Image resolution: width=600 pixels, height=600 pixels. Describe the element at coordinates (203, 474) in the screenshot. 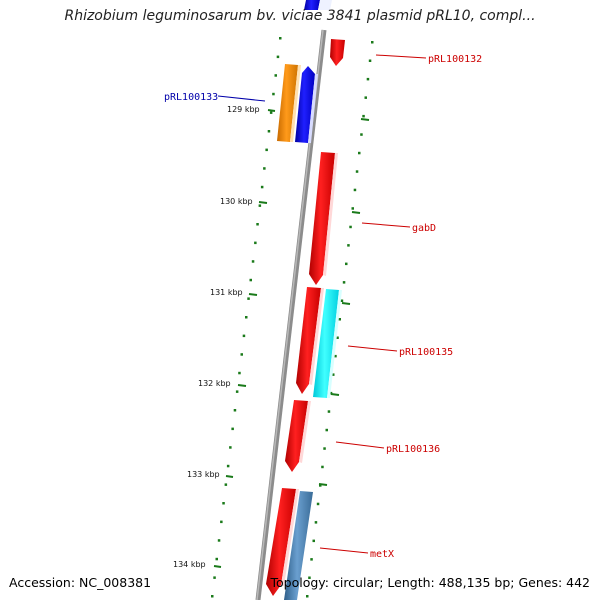

I see `tick-label-133: 133 kbp` at that location.